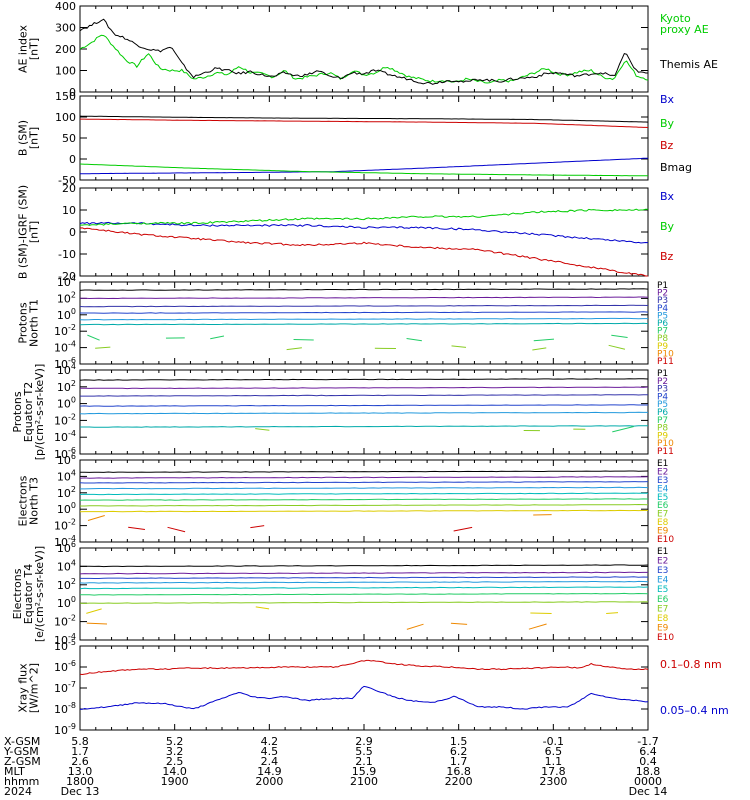 The image size is (750, 800). I want to click on panel-2: 150 100 50 0 -50 B (SM)[nT] Bx By Bz Bmag, so click(355, 138).